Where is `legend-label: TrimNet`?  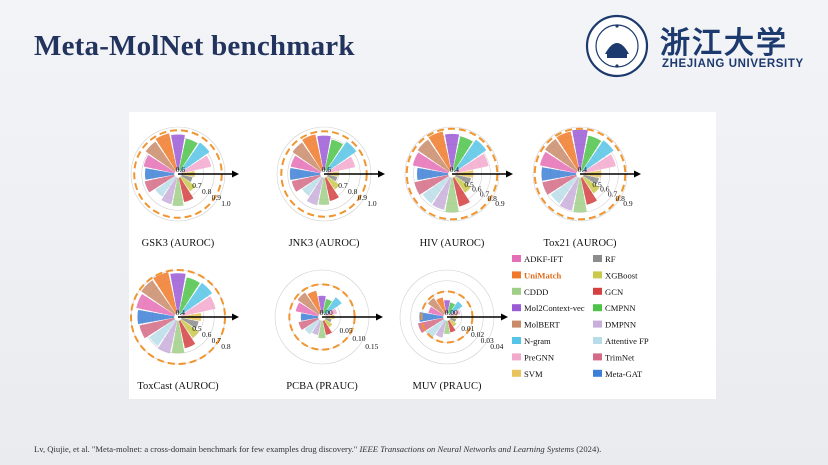 legend-label: TrimNet is located at coordinates (620, 357).